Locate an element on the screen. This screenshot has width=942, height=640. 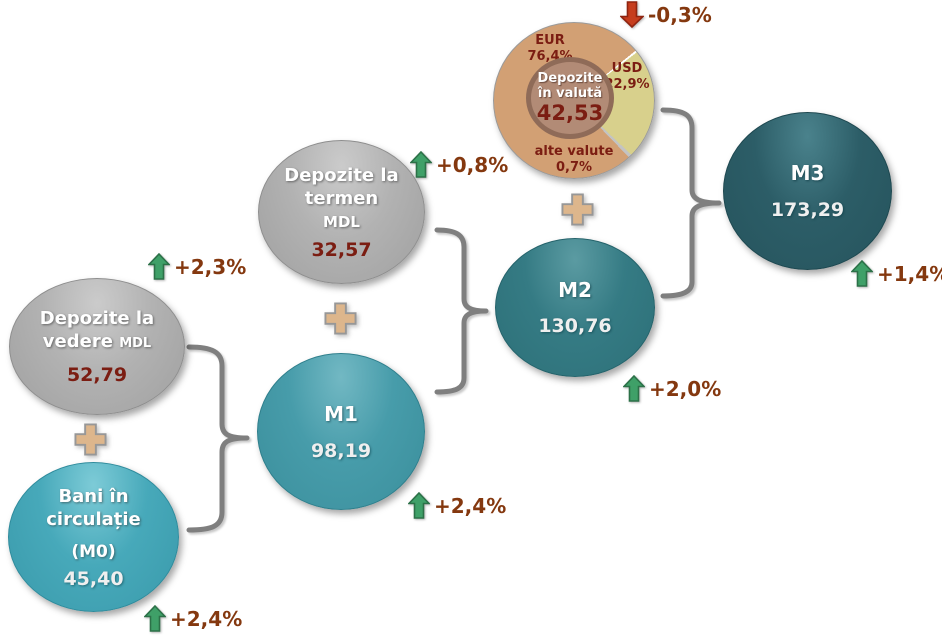
title-line2: vedere is located at coordinates (77, 341).